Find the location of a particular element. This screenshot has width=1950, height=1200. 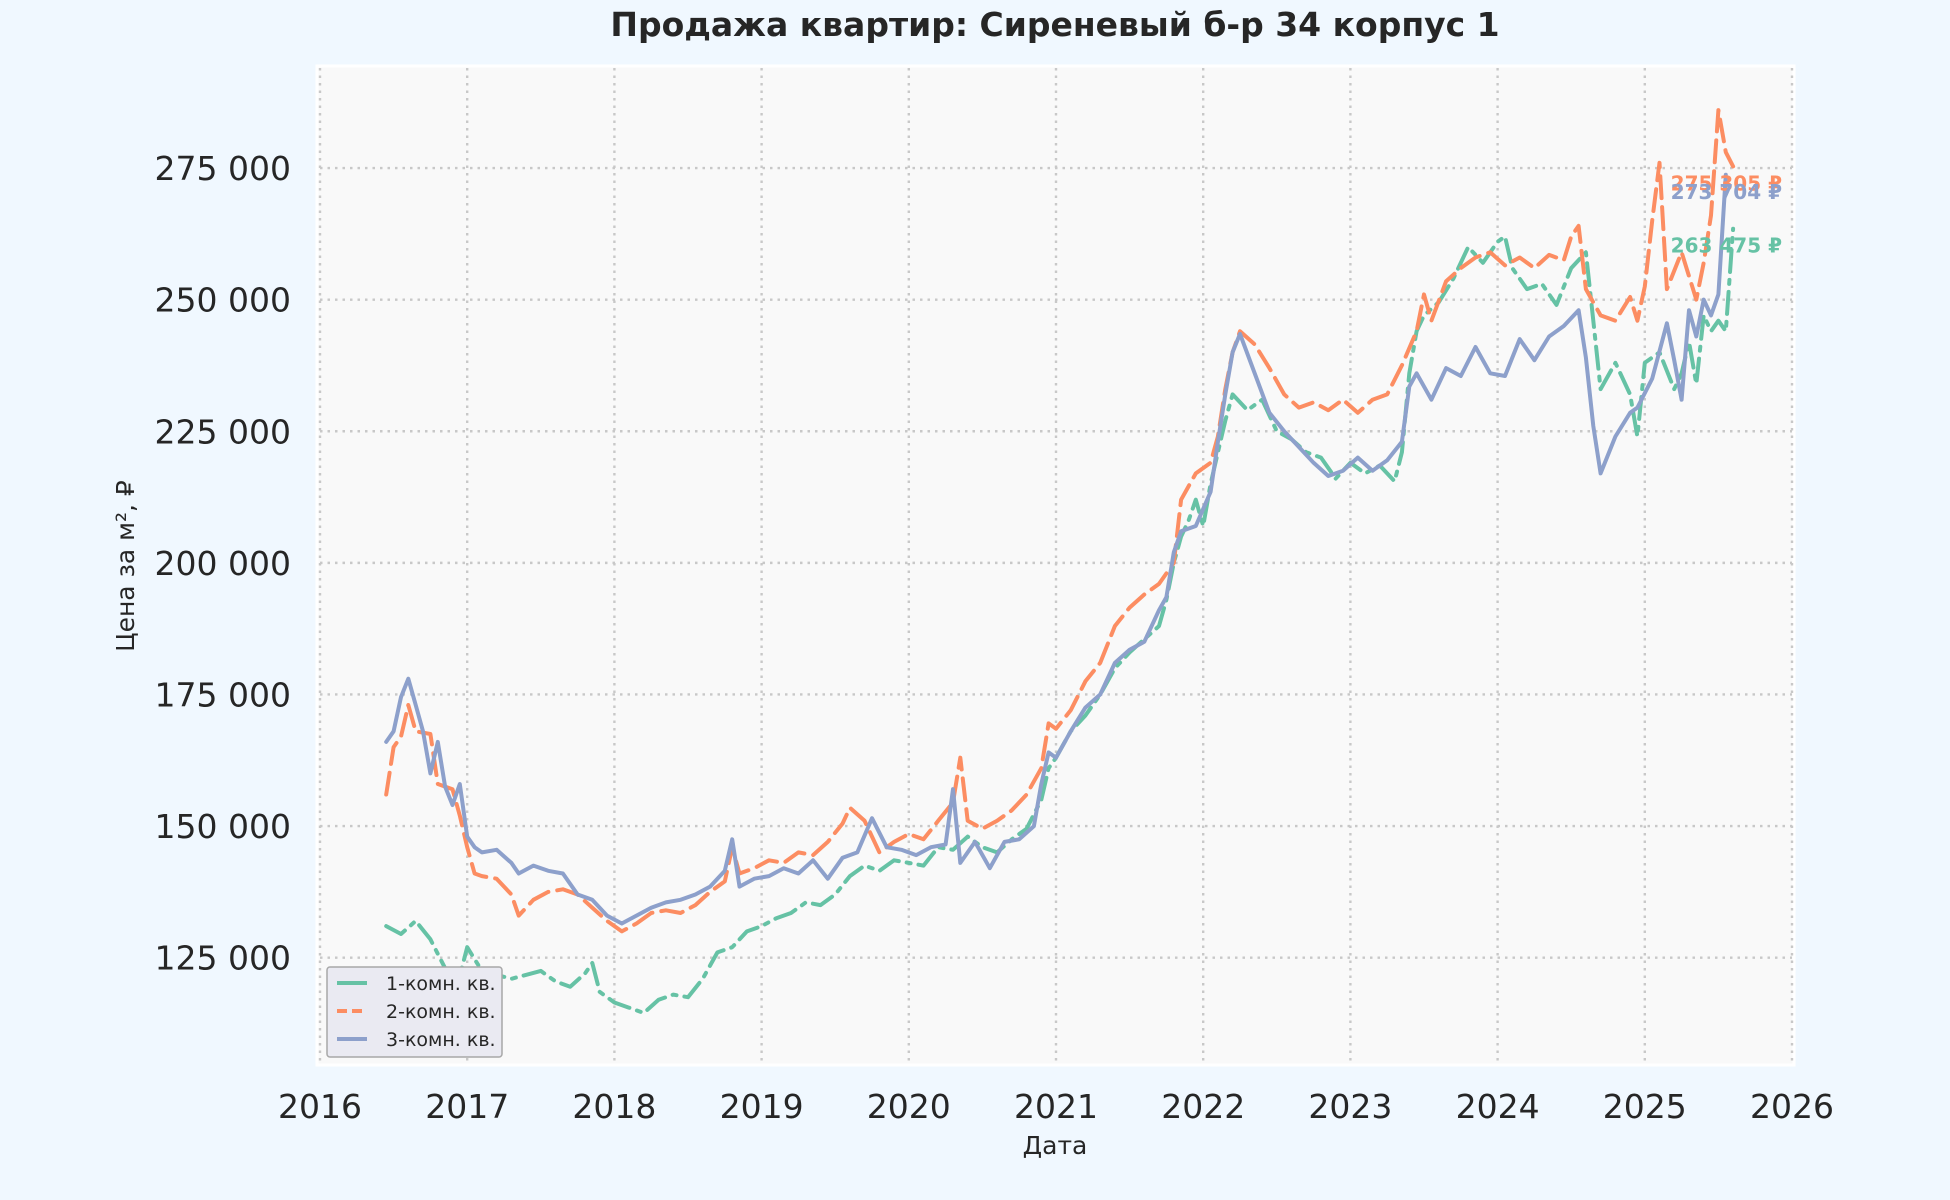

x-tick-label: 2017 is located at coordinates (467, 1106).